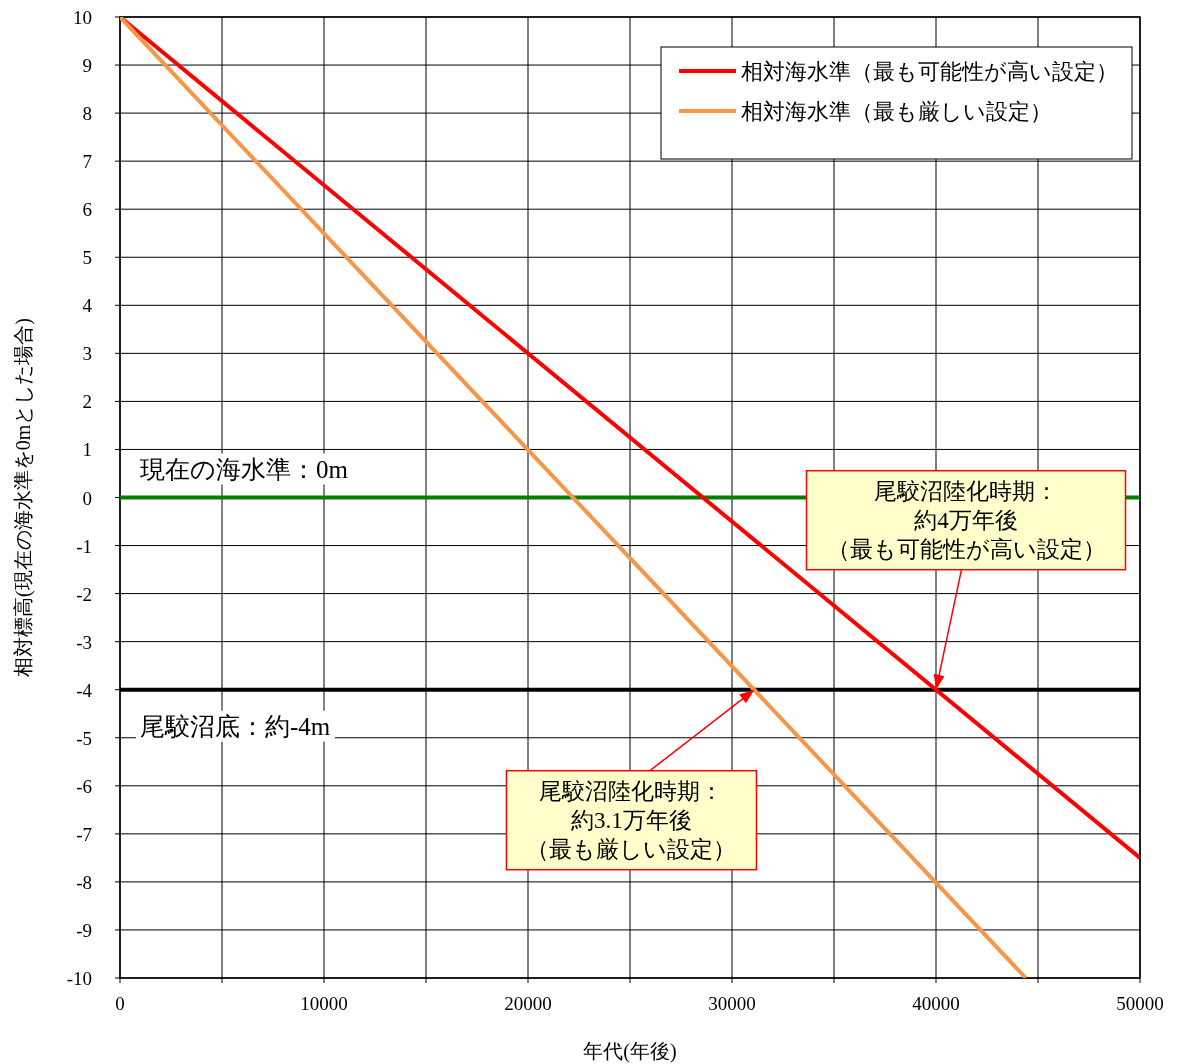  What do you see at coordinates (84, 834) in the screenshot?
I see `y-tick-label: -7` at bounding box center [84, 834].